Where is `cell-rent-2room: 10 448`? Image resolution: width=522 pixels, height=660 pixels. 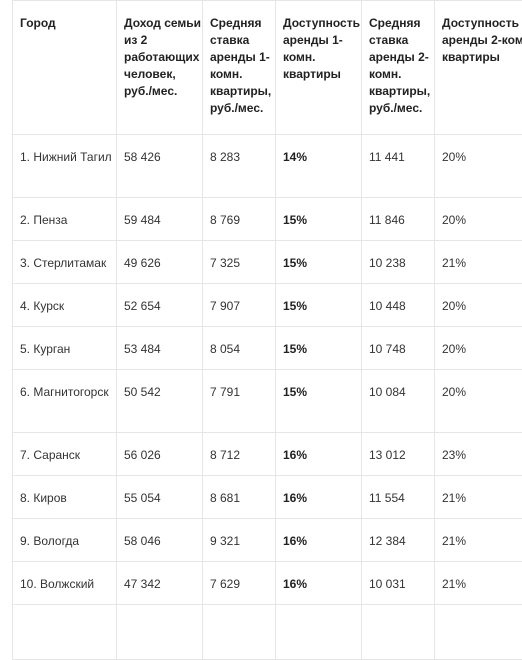
cell-rent-2room: 10 448 is located at coordinates (398, 305).